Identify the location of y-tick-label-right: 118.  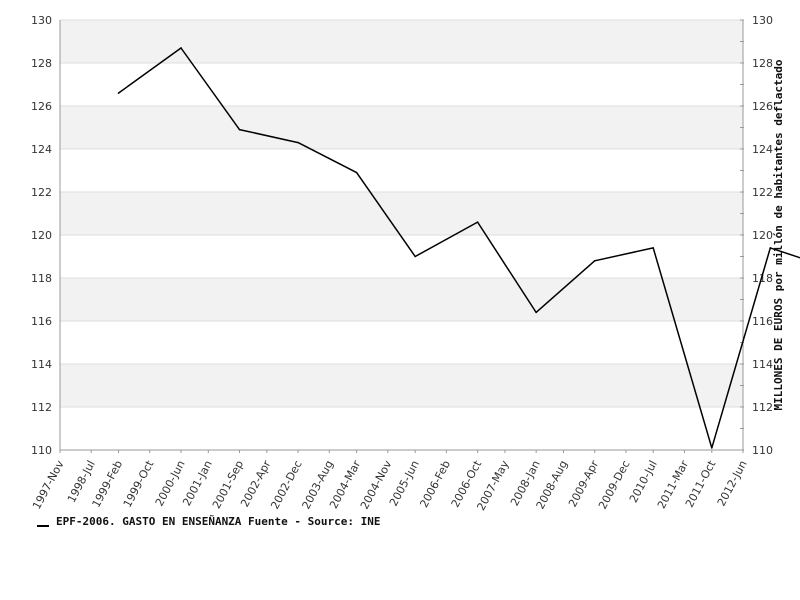
(762, 278).